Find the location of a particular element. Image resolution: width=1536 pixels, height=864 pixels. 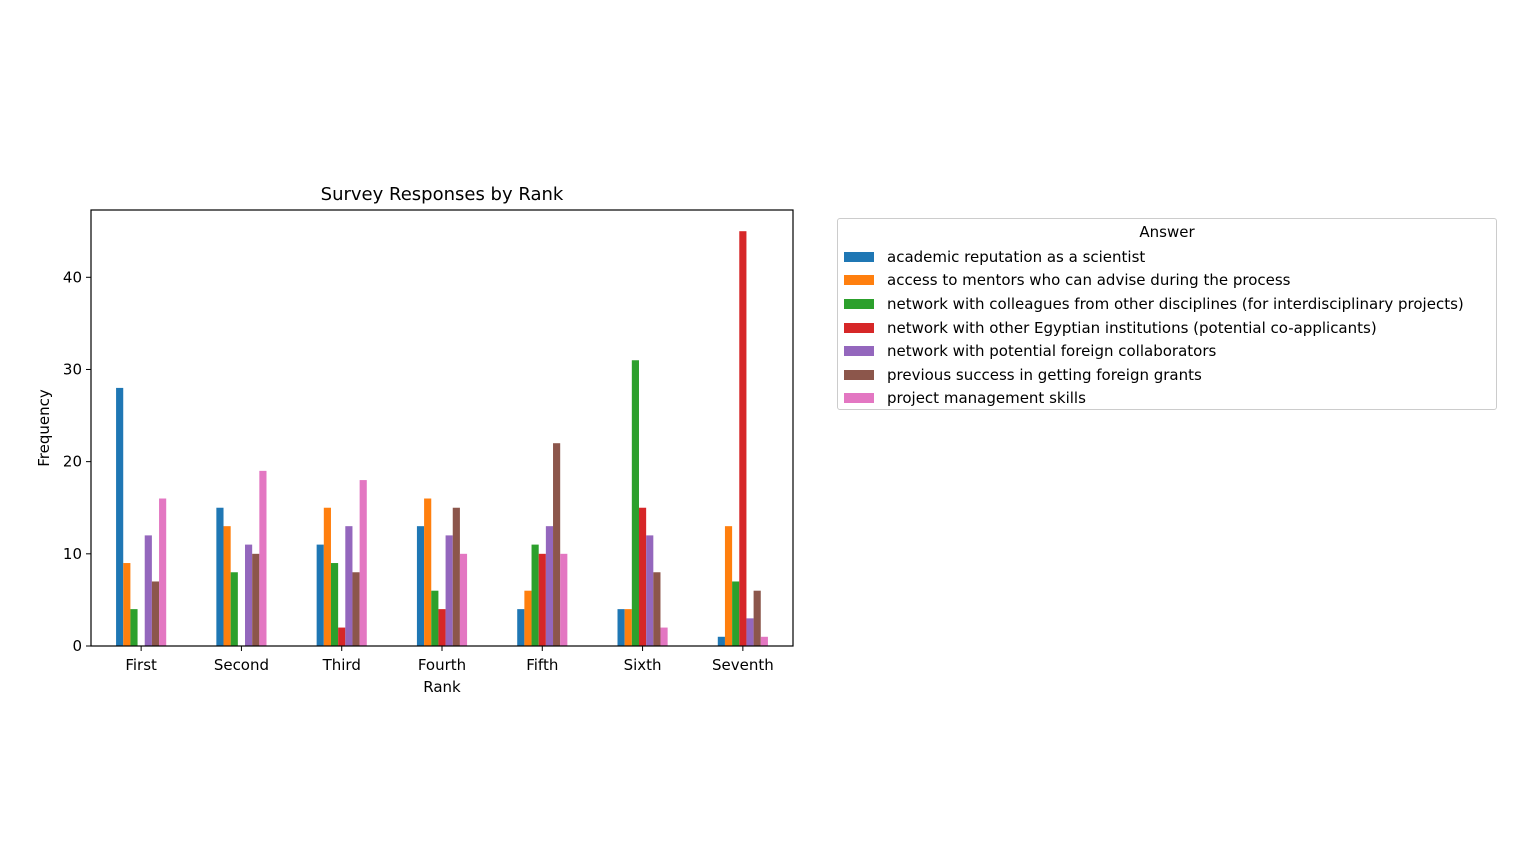

x-tick-label: Fourth is located at coordinates (442, 665).